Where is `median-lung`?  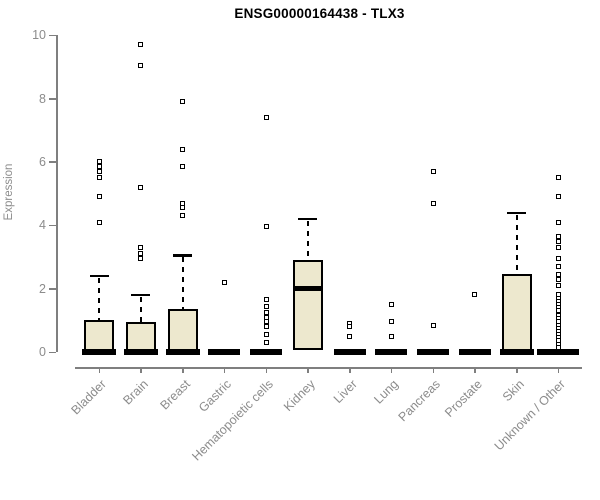
median-lung is located at coordinates (391, 352).